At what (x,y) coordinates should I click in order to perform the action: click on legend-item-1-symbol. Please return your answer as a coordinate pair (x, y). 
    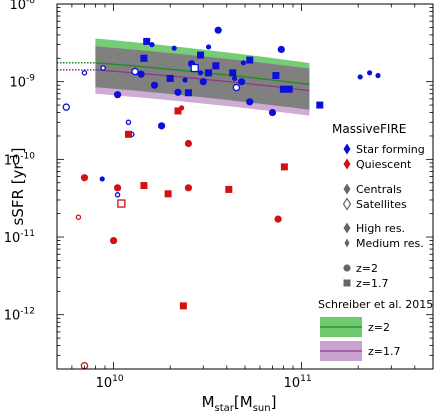
    Looking at the image, I should click on (347, 164).